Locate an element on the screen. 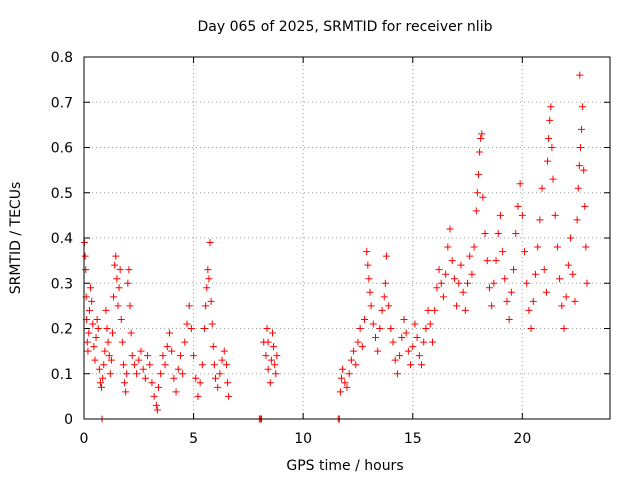 The image size is (640, 480). x-tick-label: 5 is located at coordinates (193, 439).